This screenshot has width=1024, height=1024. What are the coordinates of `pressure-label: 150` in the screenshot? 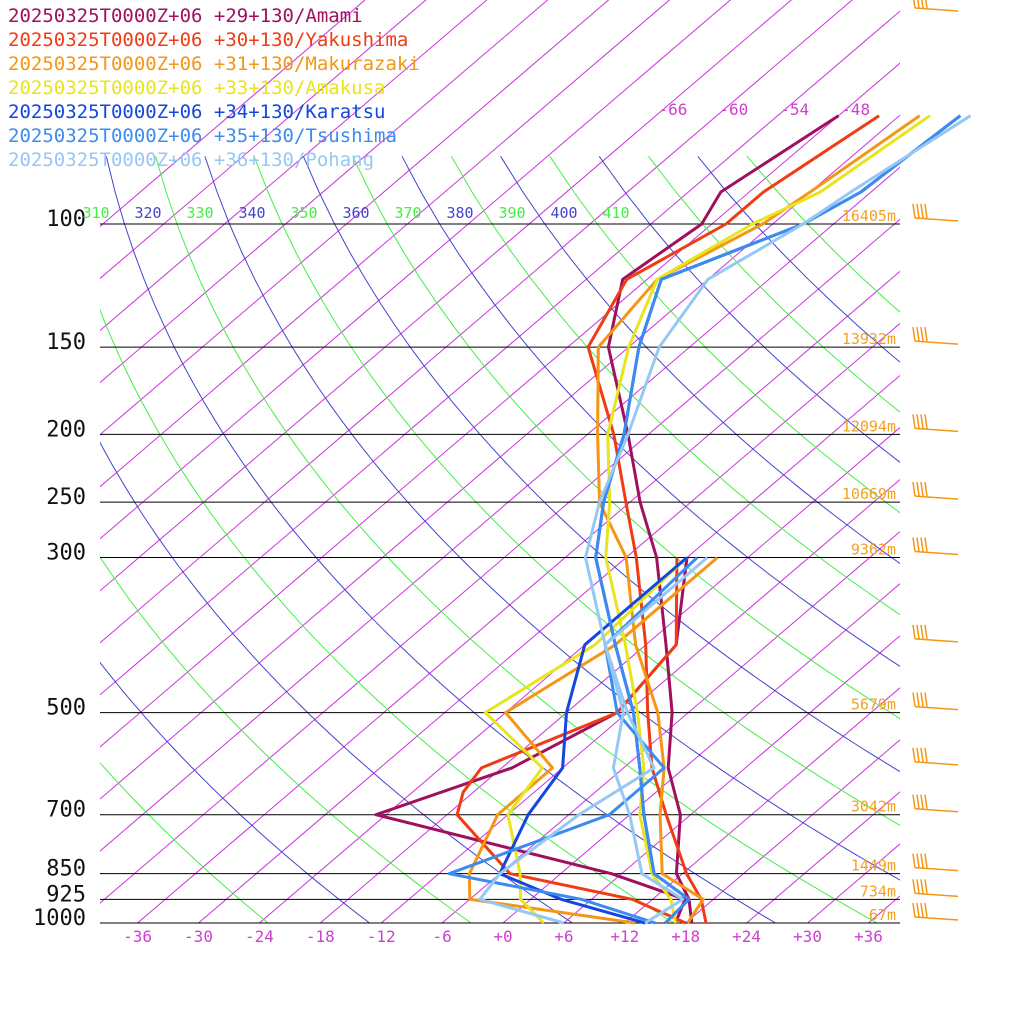 It's located at (66, 342).